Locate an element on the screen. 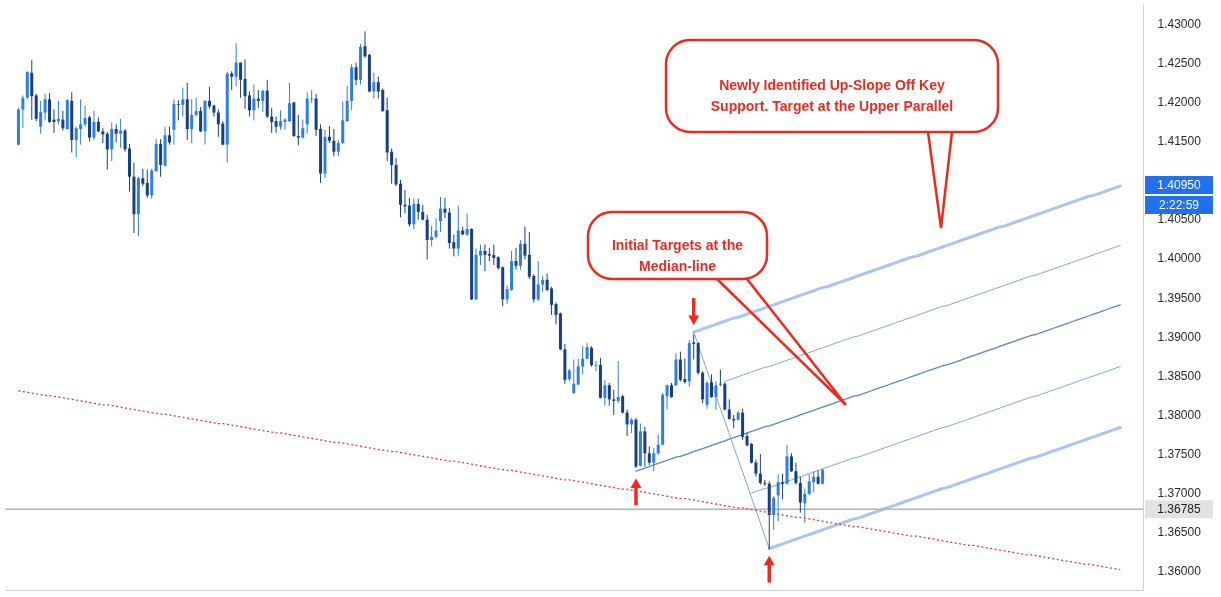 The image size is (1221, 597). y-tick-label: 1.42500 is located at coordinates (1179, 63).